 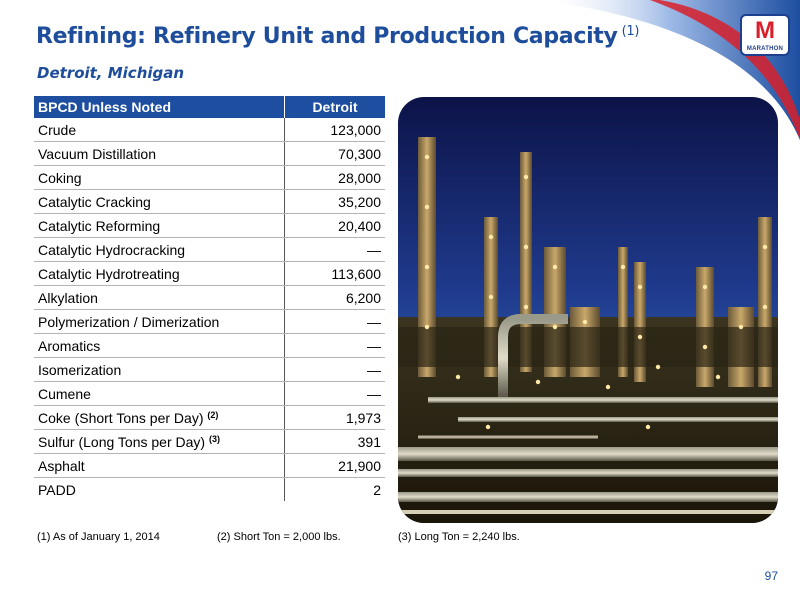 I want to click on footnote-2: (2) Short Ton = 2,000 lbs., so click(x=279, y=537).